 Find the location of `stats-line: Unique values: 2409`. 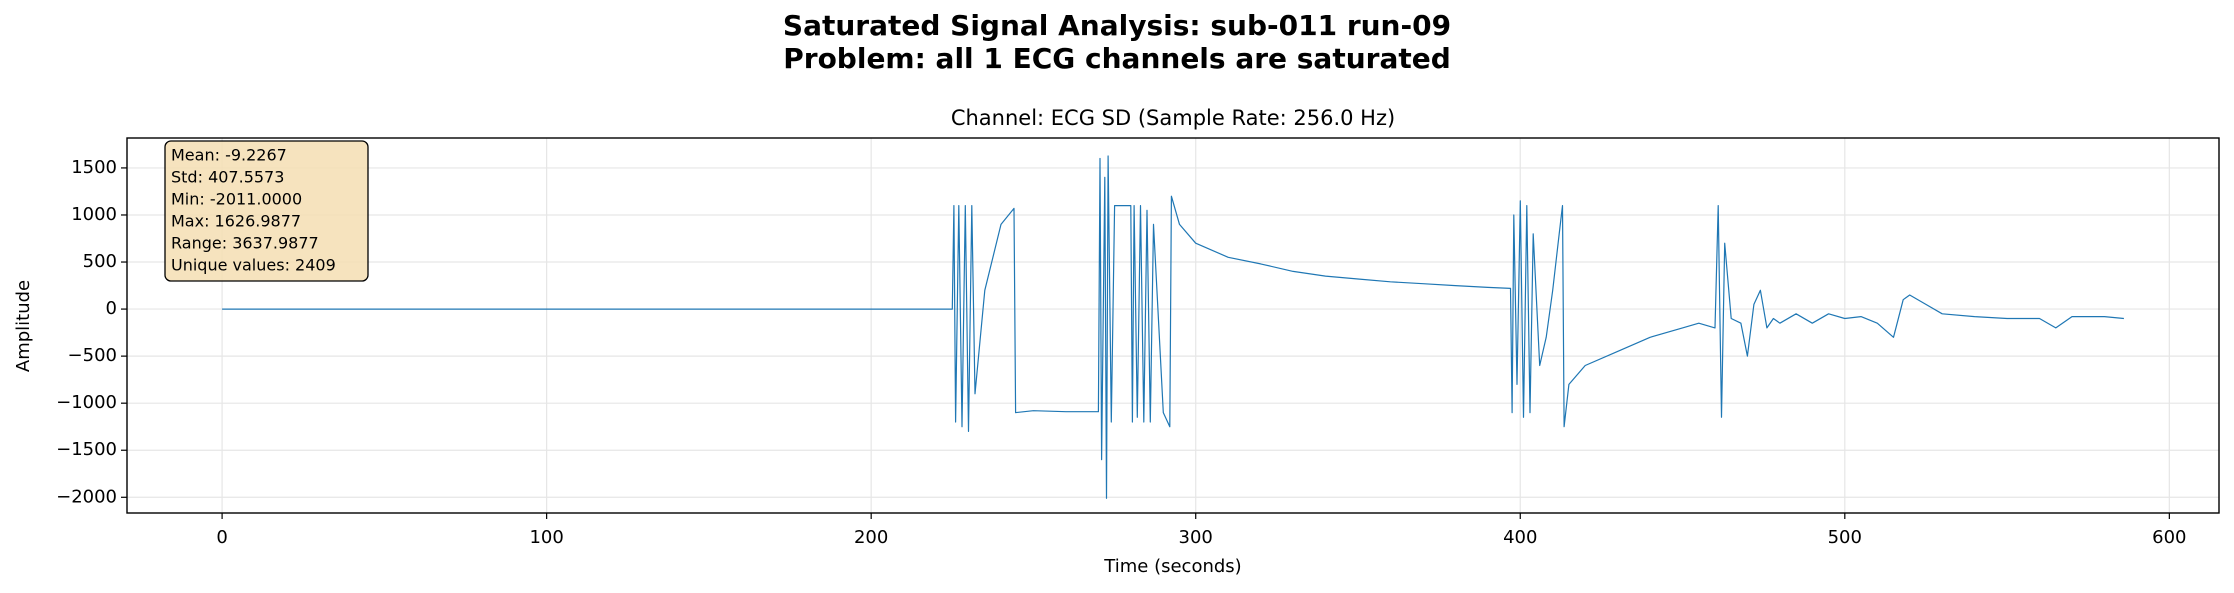

stats-line: Unique values: 2409 is located at coordinates (253, 265).